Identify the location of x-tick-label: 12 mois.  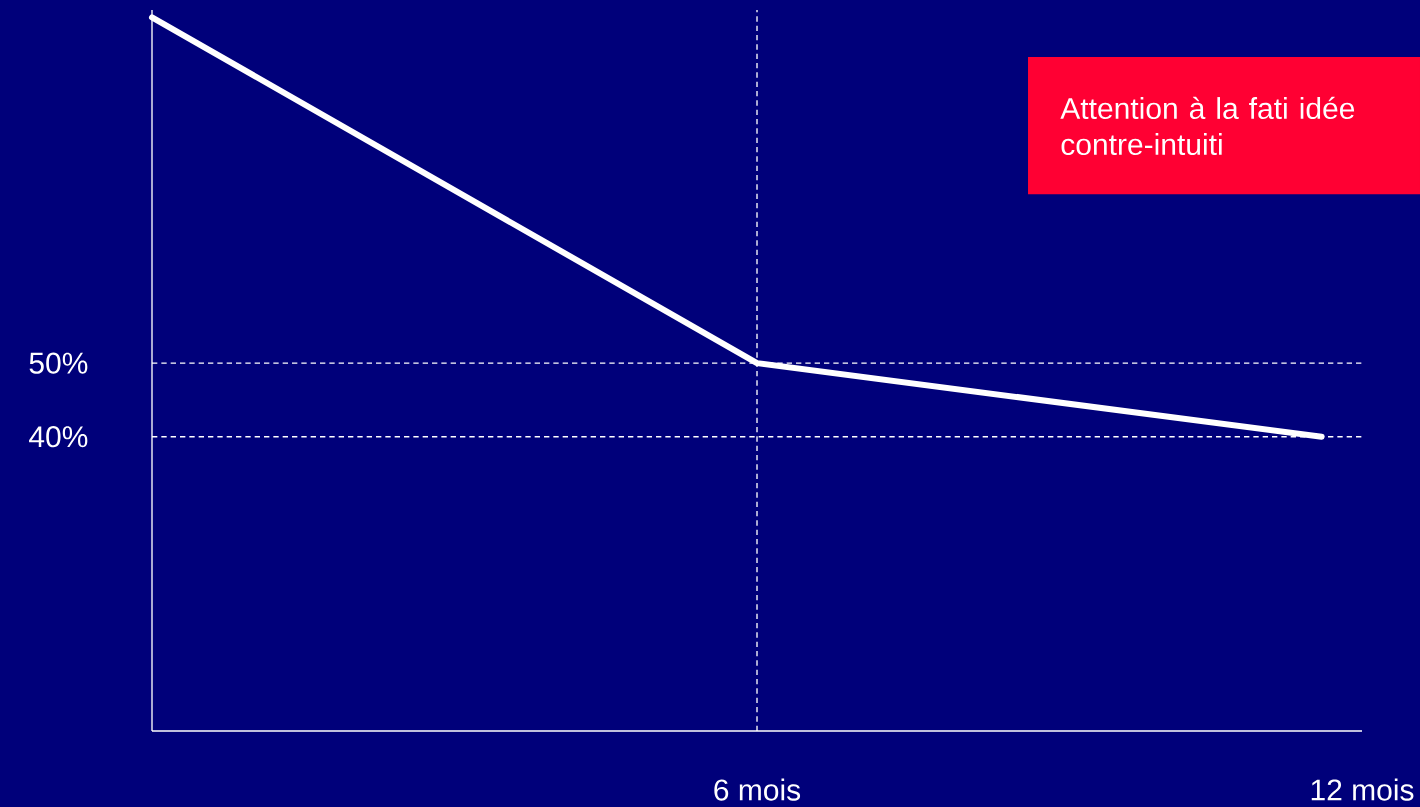
(1362, 789).